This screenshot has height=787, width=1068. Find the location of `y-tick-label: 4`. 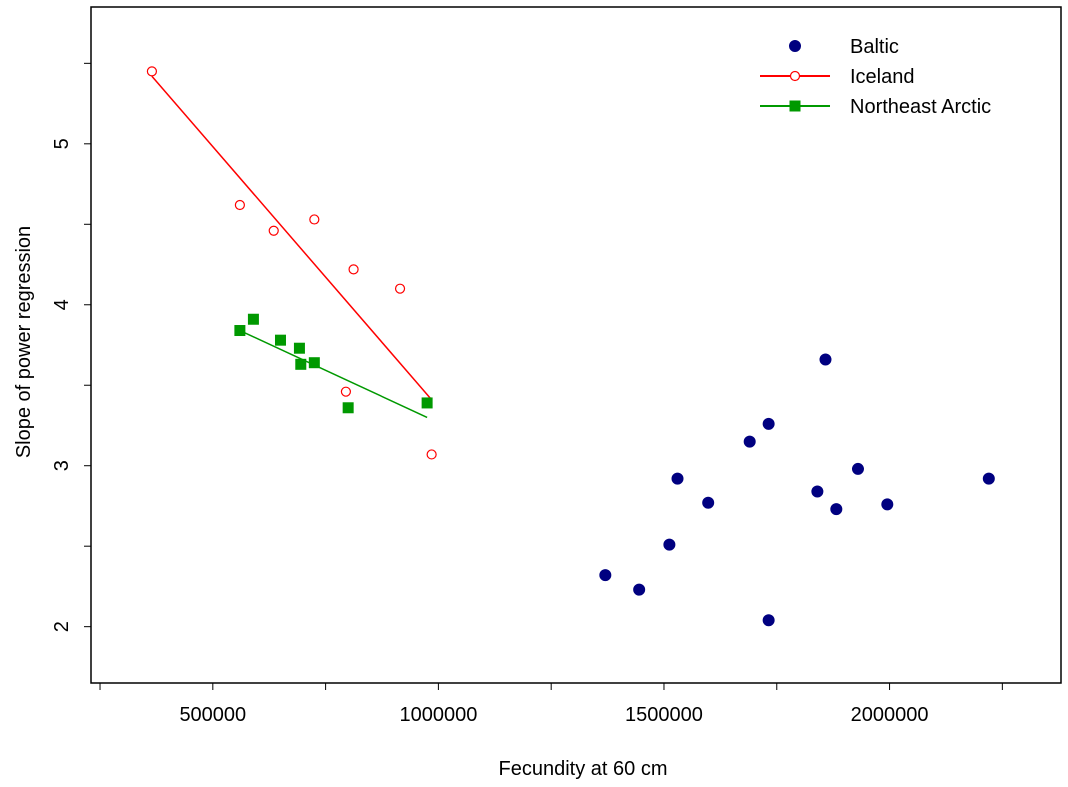

y-tick-label: 4 is located at coordinates (62, 304).